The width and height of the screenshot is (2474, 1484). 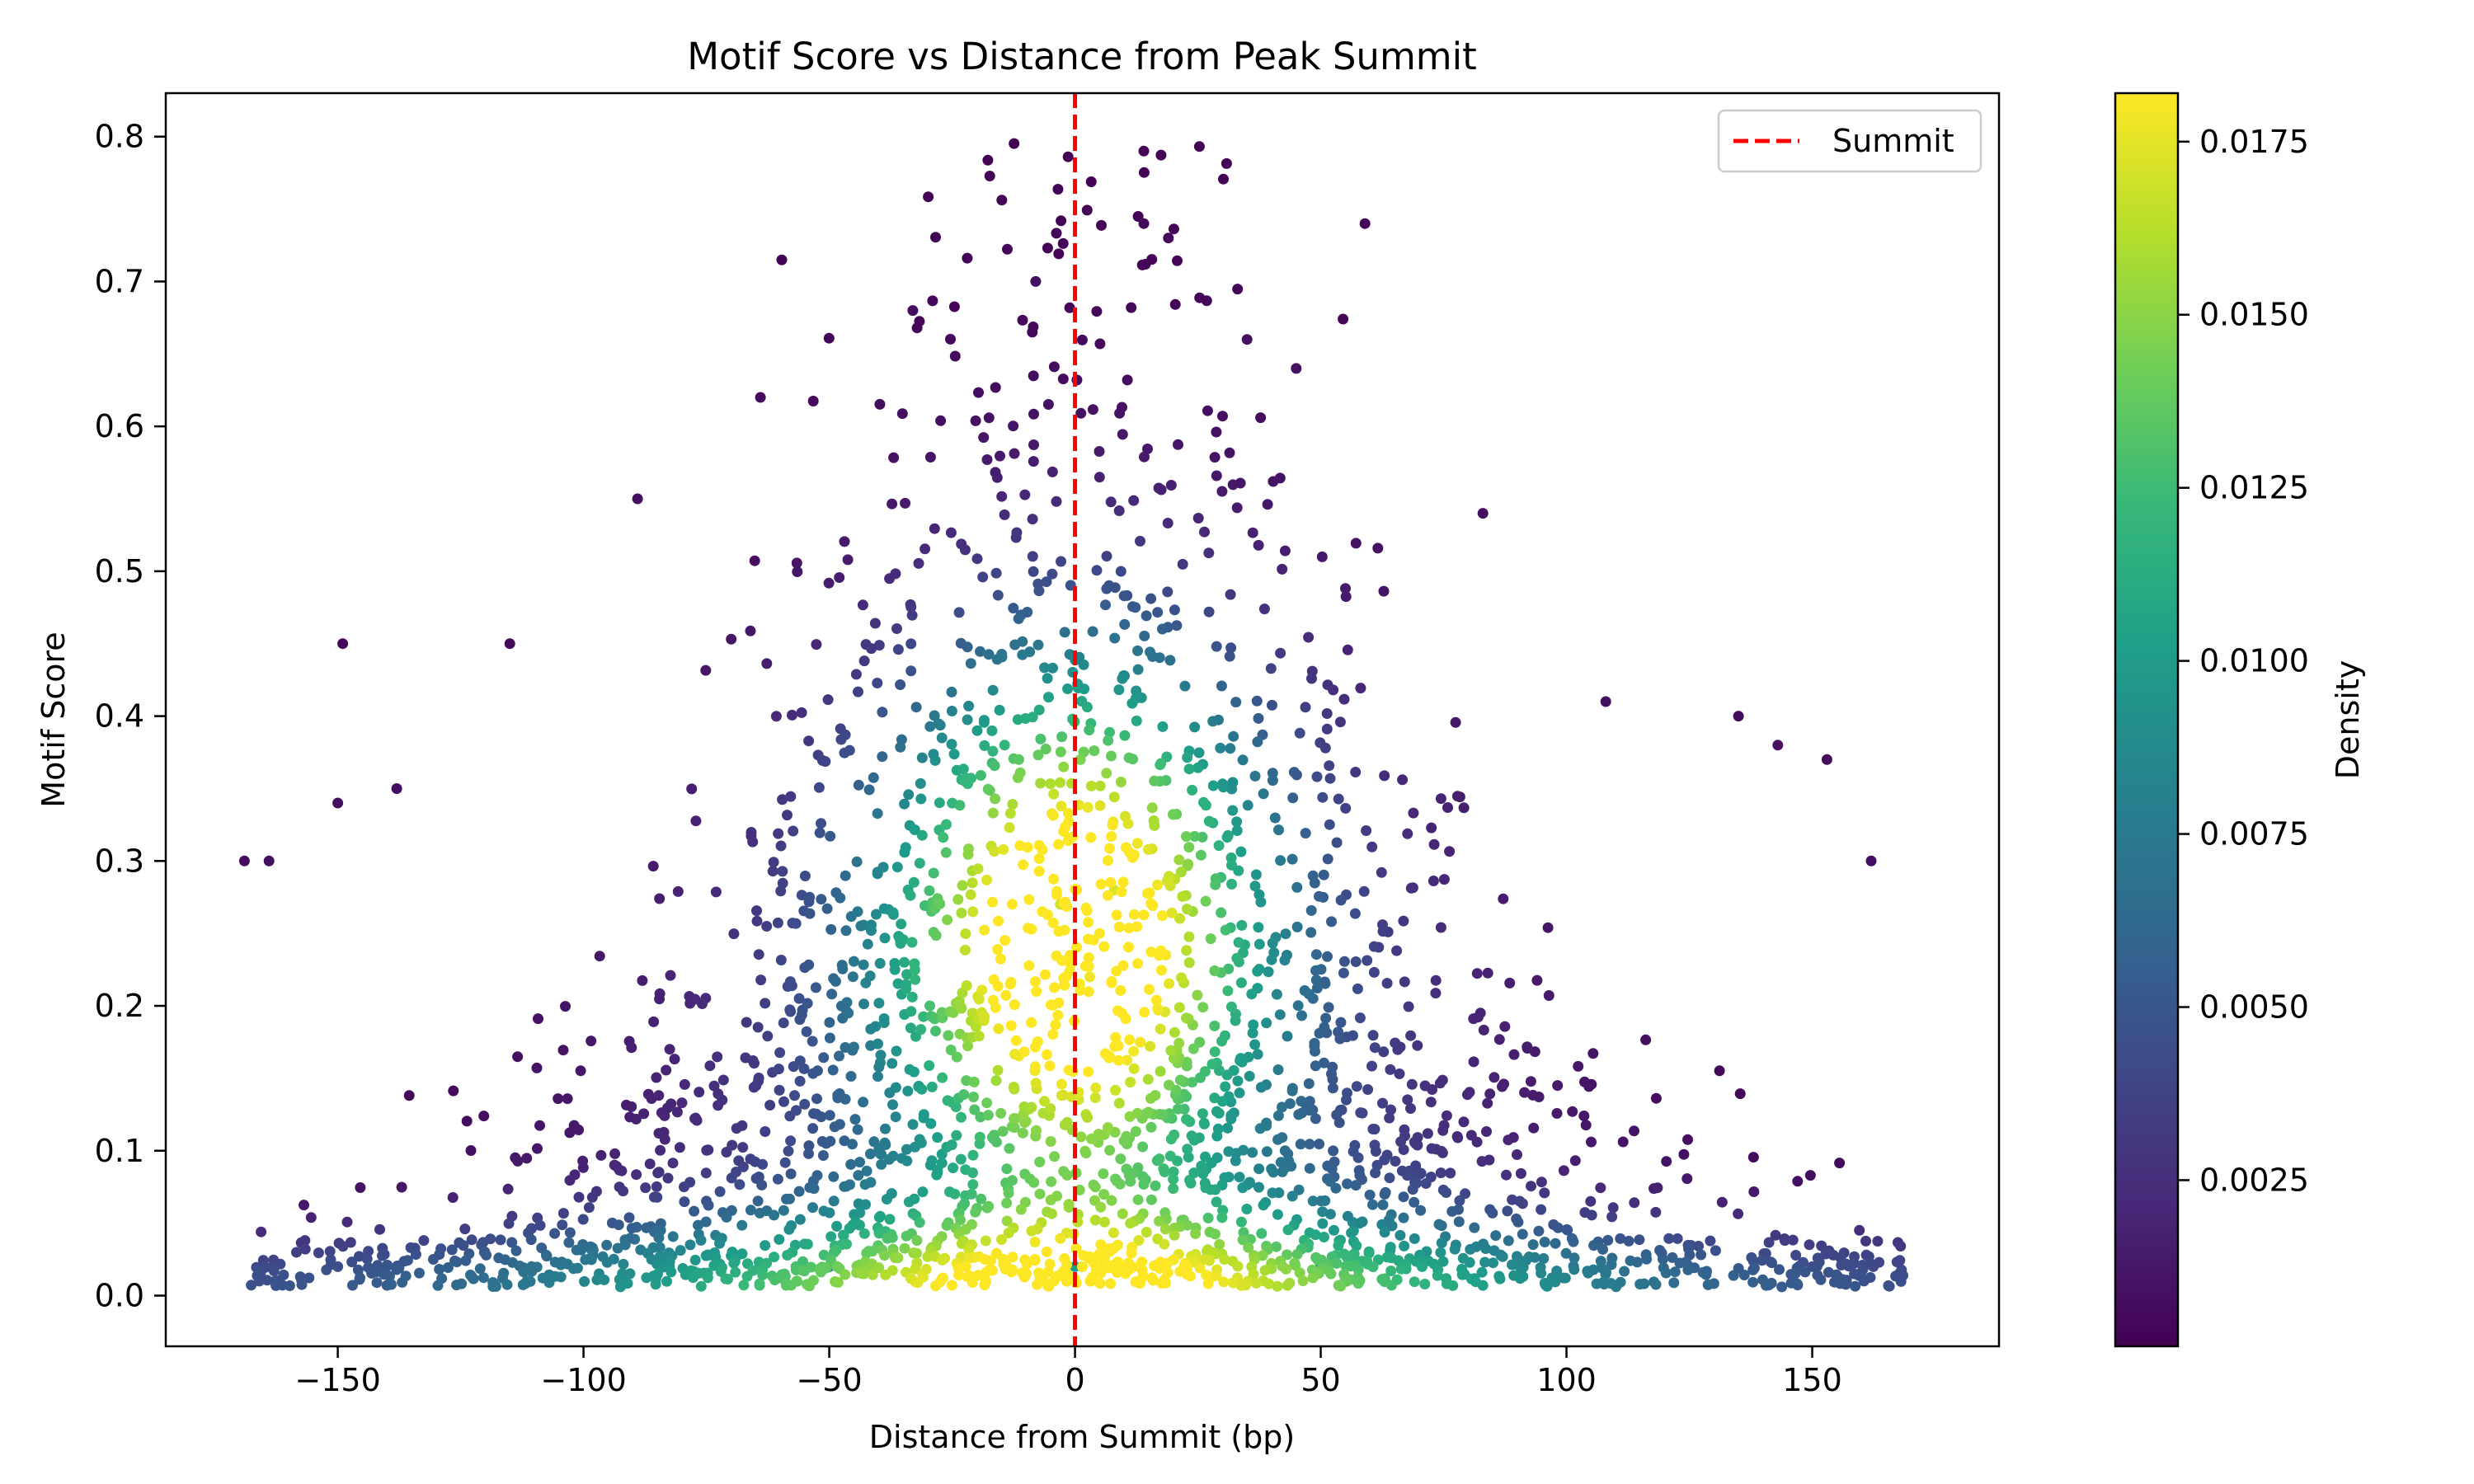 I want to click on colorbar-tick-label: 0.0025, so click(x=2254, y=1180).